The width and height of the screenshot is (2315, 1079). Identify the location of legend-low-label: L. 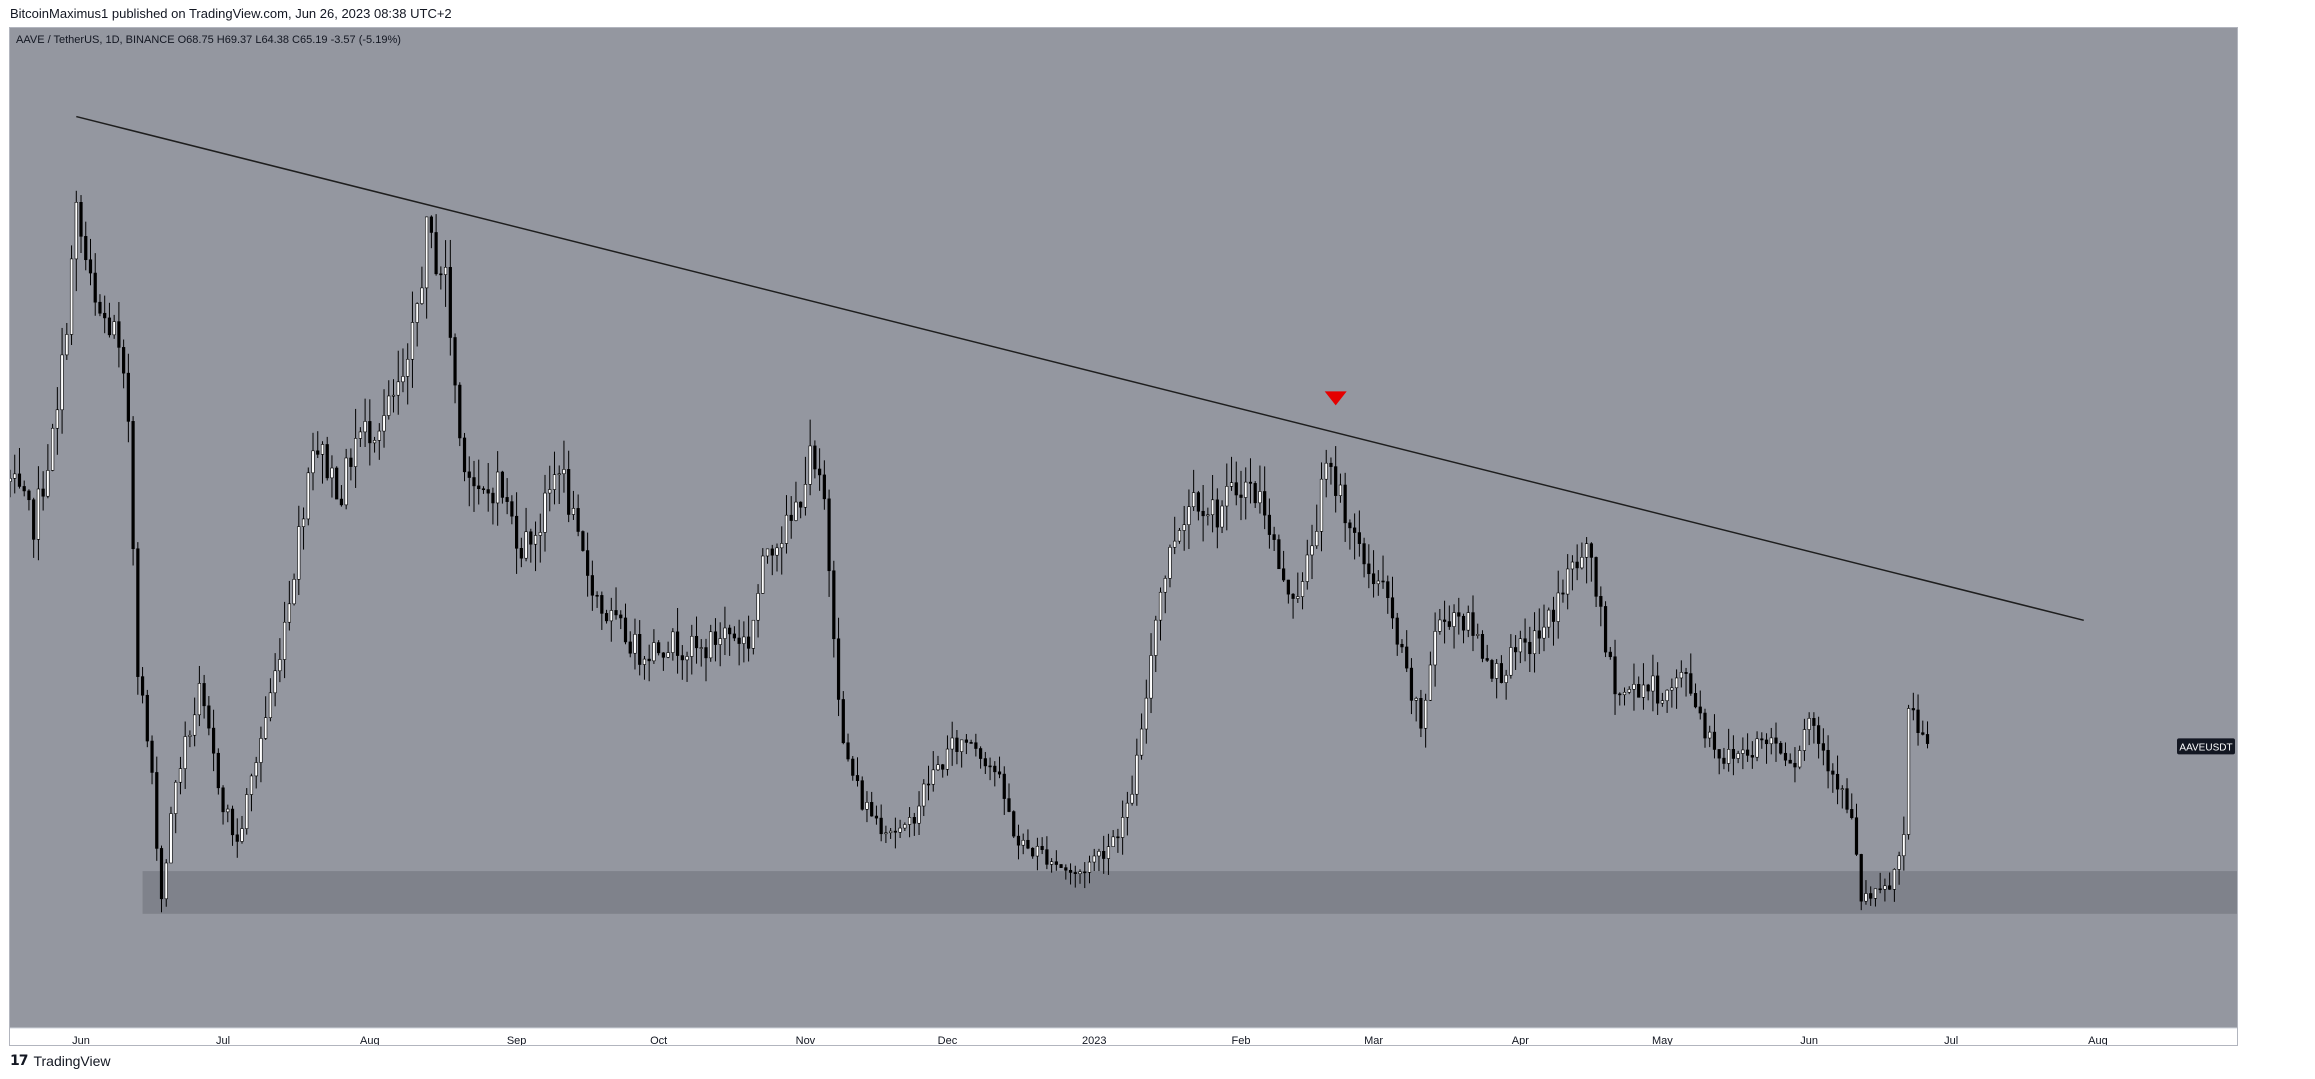
(258, 40).